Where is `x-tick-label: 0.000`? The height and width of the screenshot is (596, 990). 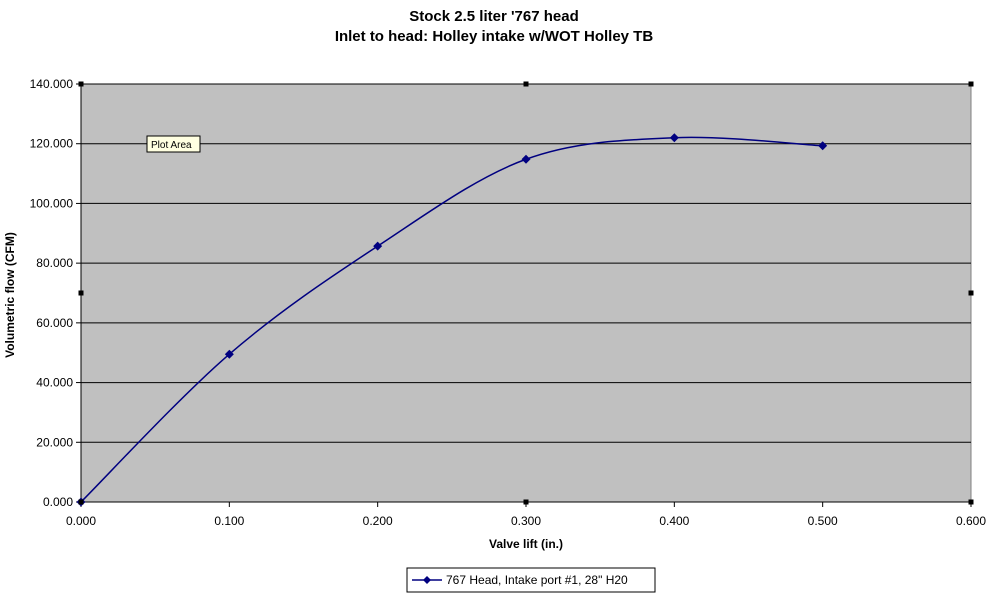
x-tick-label: 0.000 is located at coordinates (81, 521).